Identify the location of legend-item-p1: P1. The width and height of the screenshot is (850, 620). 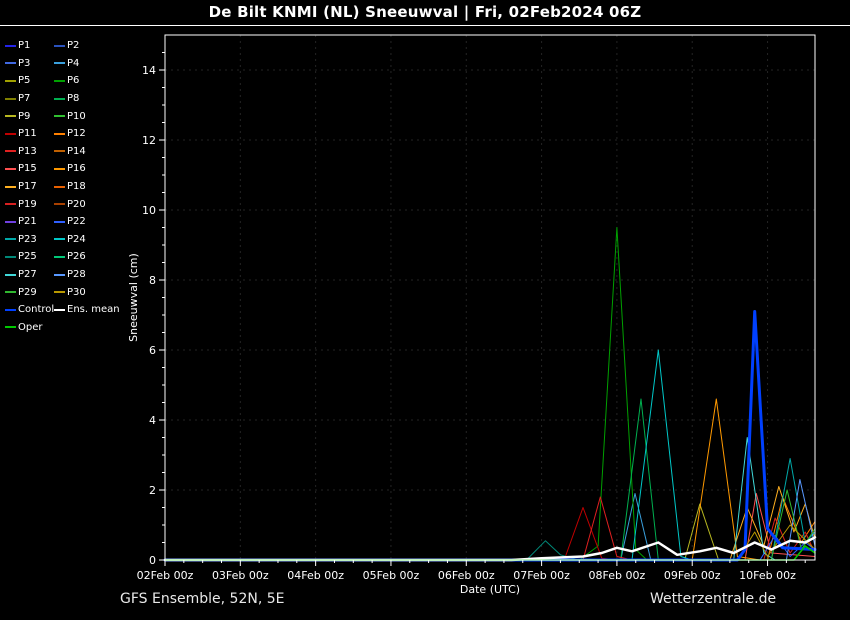
(29, 46).